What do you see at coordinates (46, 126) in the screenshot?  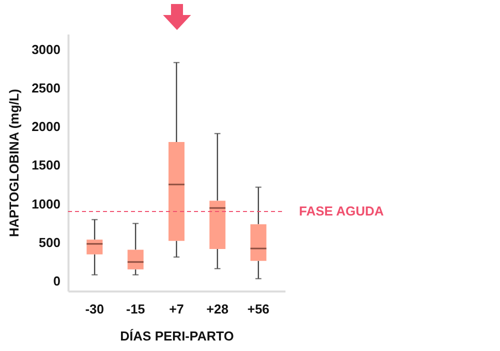 I see `y-tick-label: 2000` at bounding box center [46, 126].